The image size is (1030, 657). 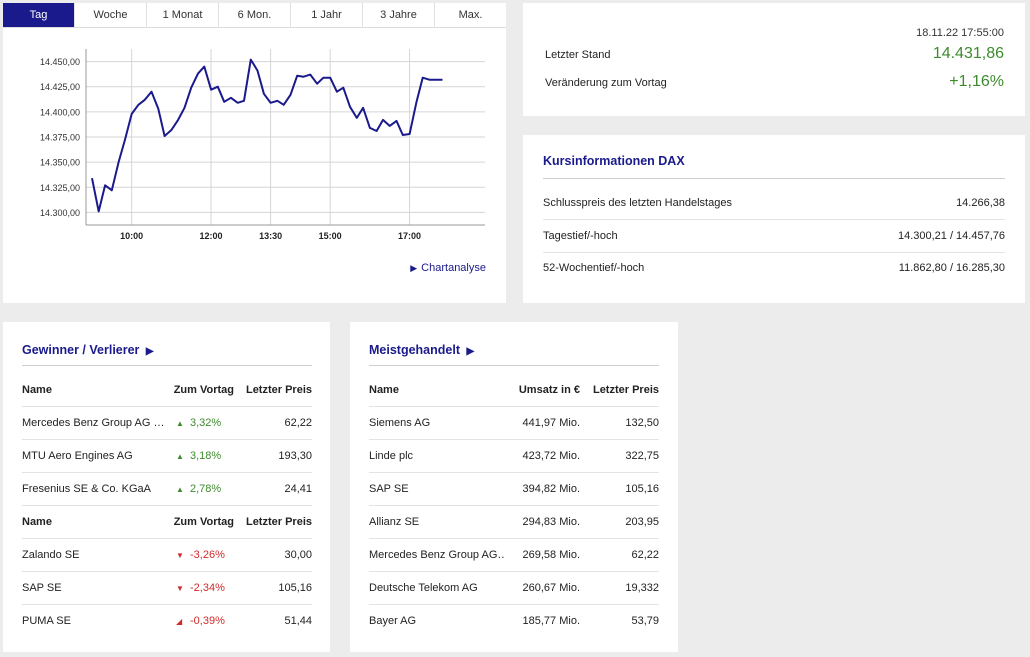 What do you see at coordinates (393, 621) in the screenshot?
I see `stock-name: Bayer AG` at bounding box center [393, 621].